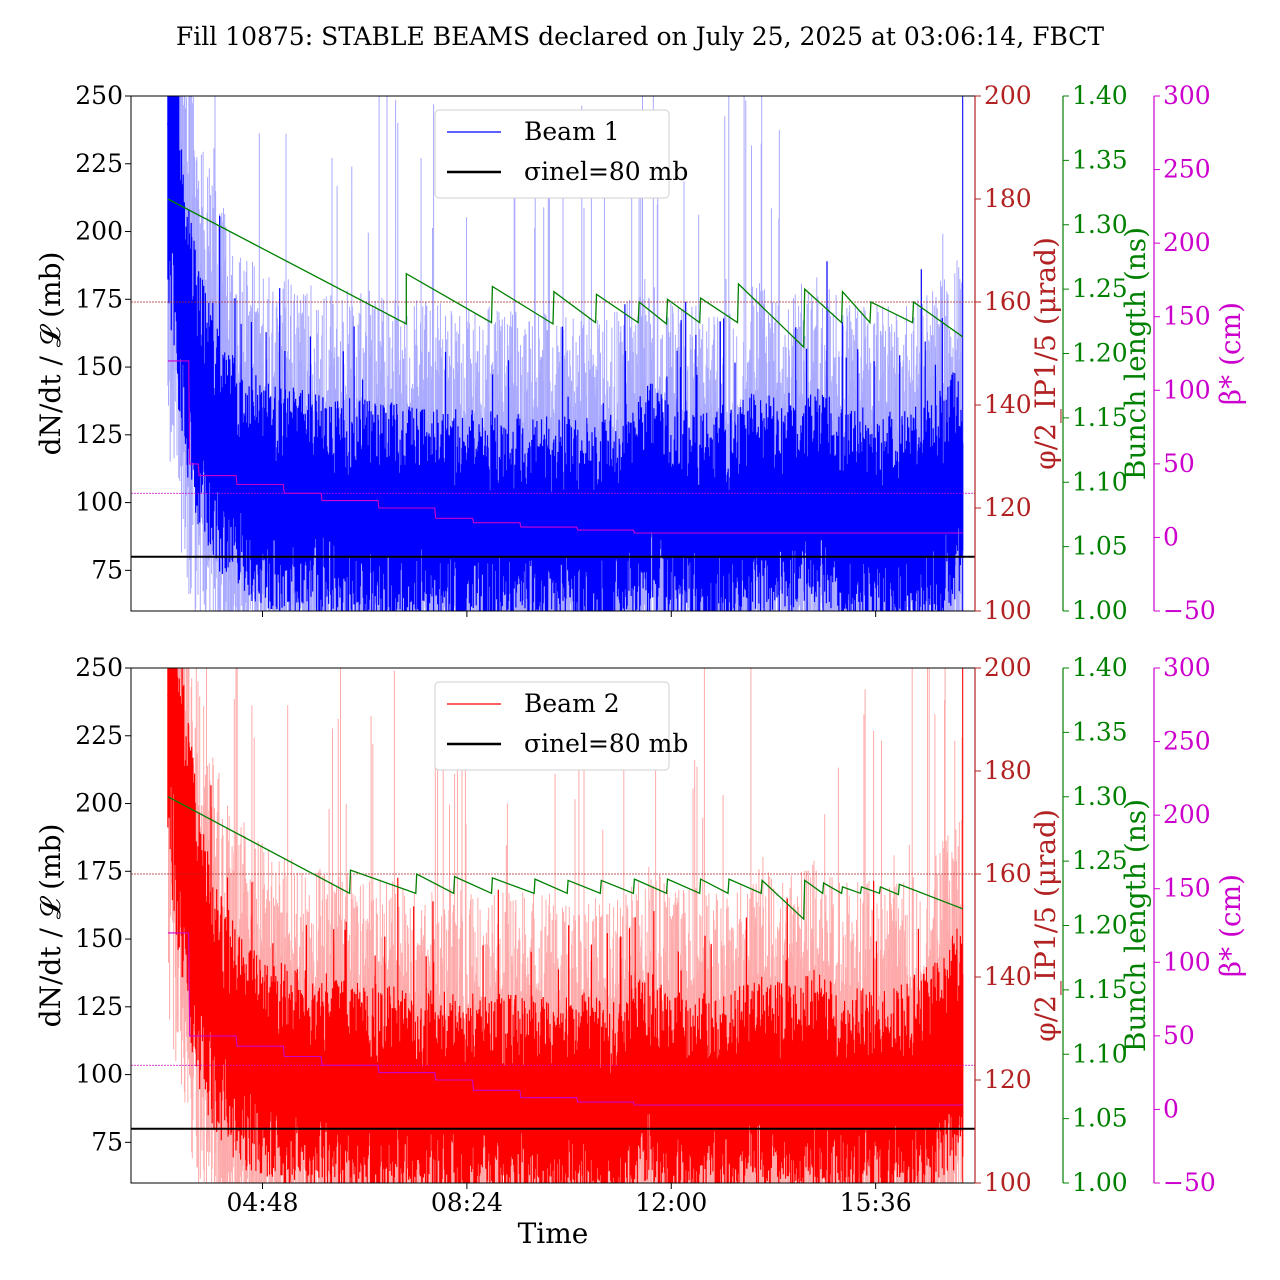 The width and height of the screenshot is (1280, 1280). I want to click on x-tick-label: 04:48, so click(262, 1202).